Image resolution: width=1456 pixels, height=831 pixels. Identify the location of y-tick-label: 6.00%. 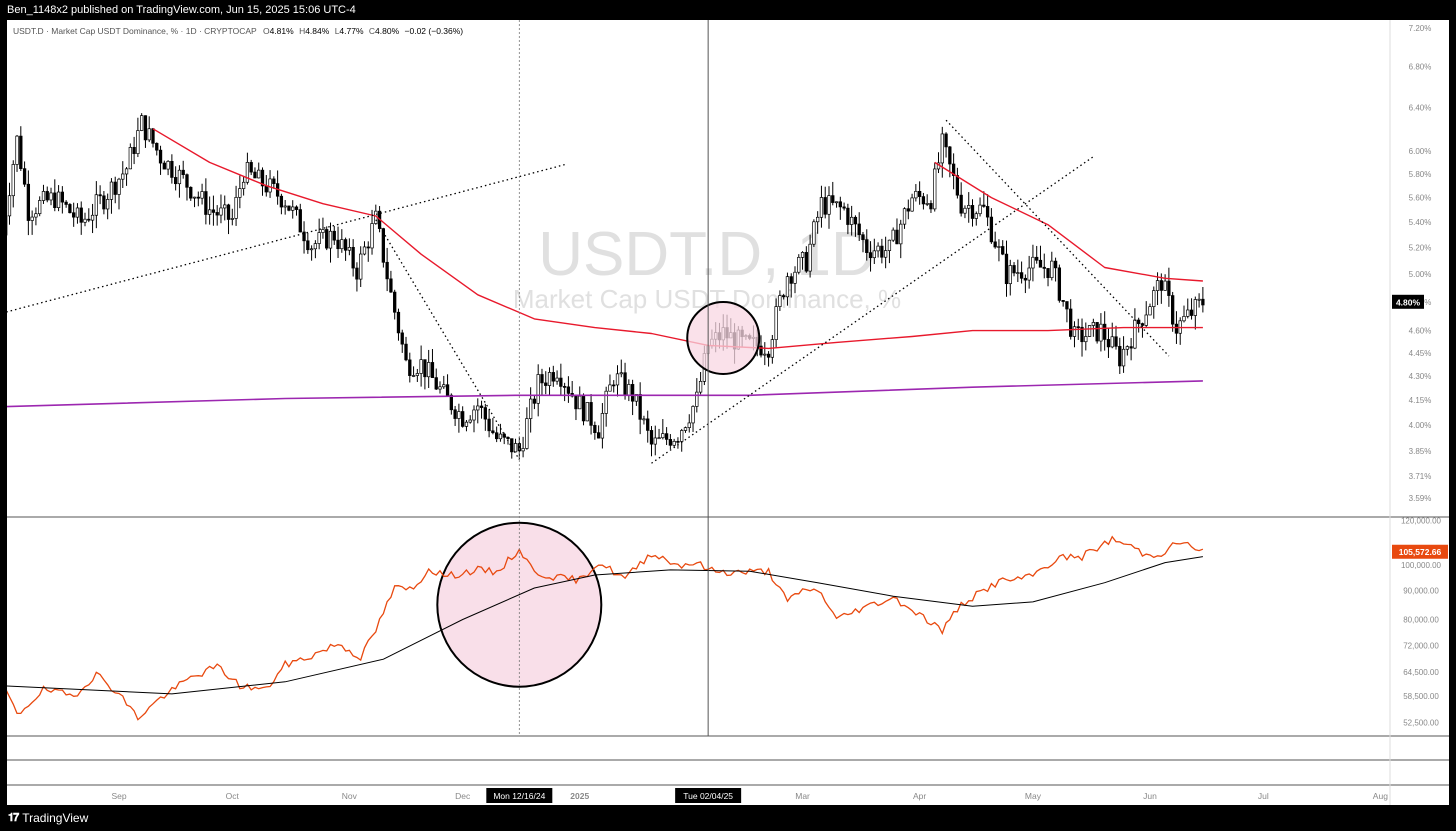
(1420, 151).